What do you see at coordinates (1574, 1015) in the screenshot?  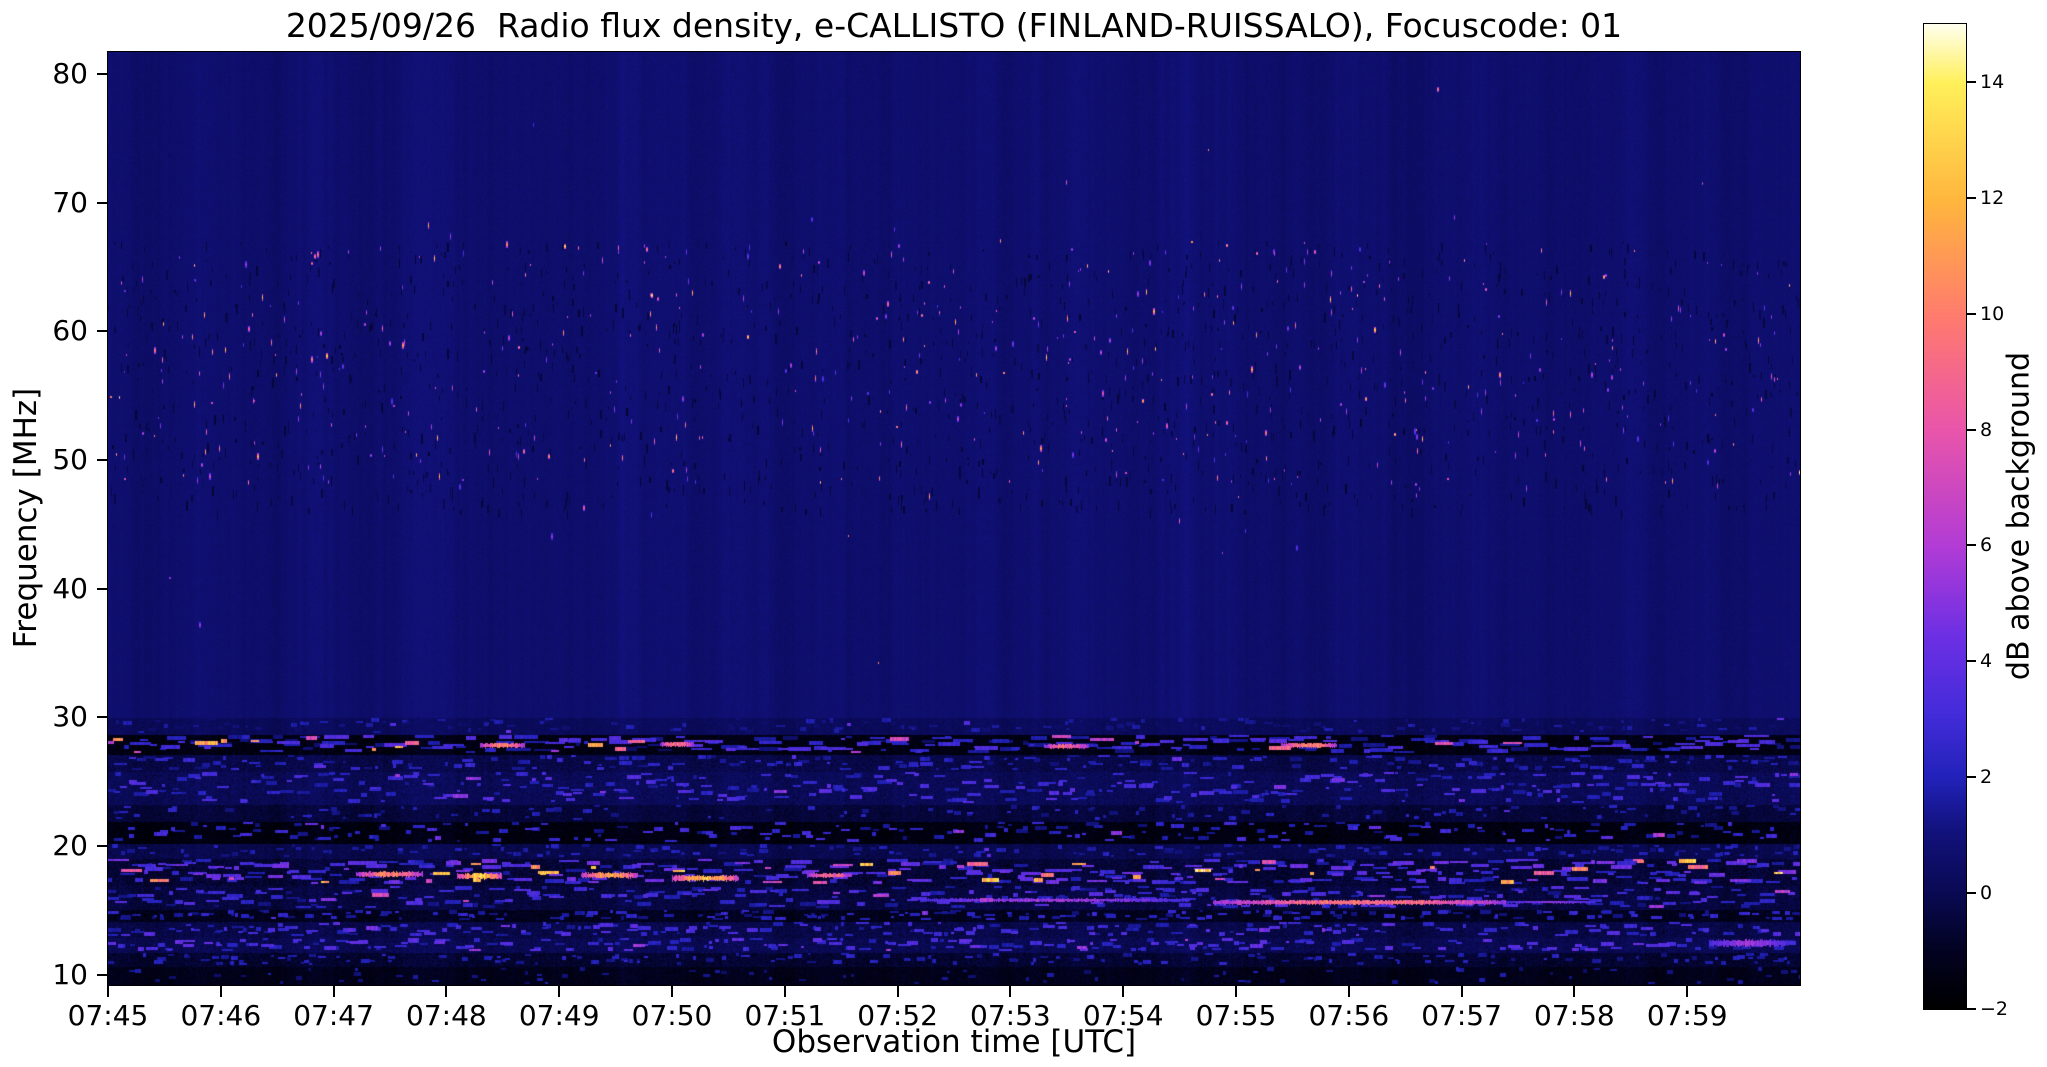 I see `x-tick-label: 07:58` at bounding box center [1574, 1015].